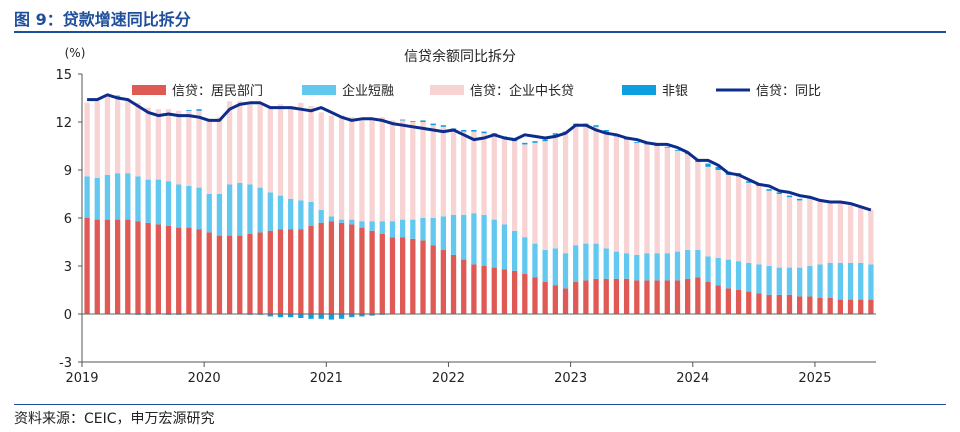  I want to click on title-underline, so click(480, 32).